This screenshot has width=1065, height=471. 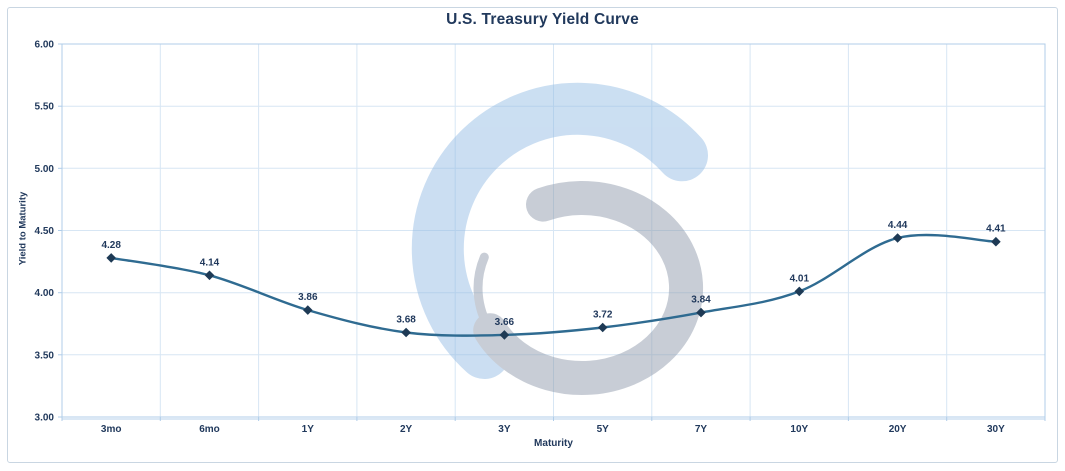 I want to click on x-tick-label: 2Y, so click(x=406, y=429).